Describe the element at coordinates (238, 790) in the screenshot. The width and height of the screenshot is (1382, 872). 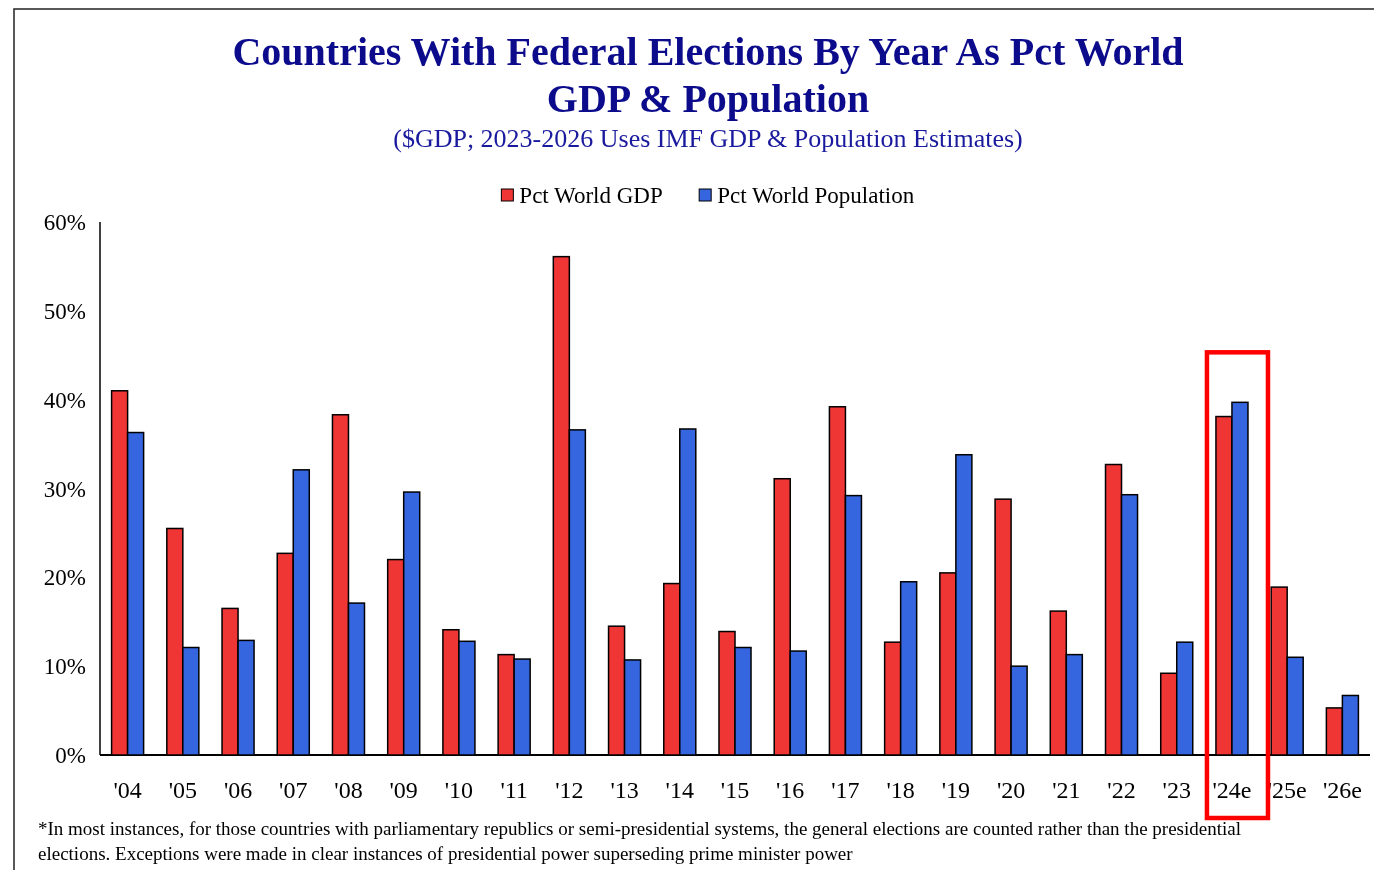
I see `x-tick-label: '06` at that location.